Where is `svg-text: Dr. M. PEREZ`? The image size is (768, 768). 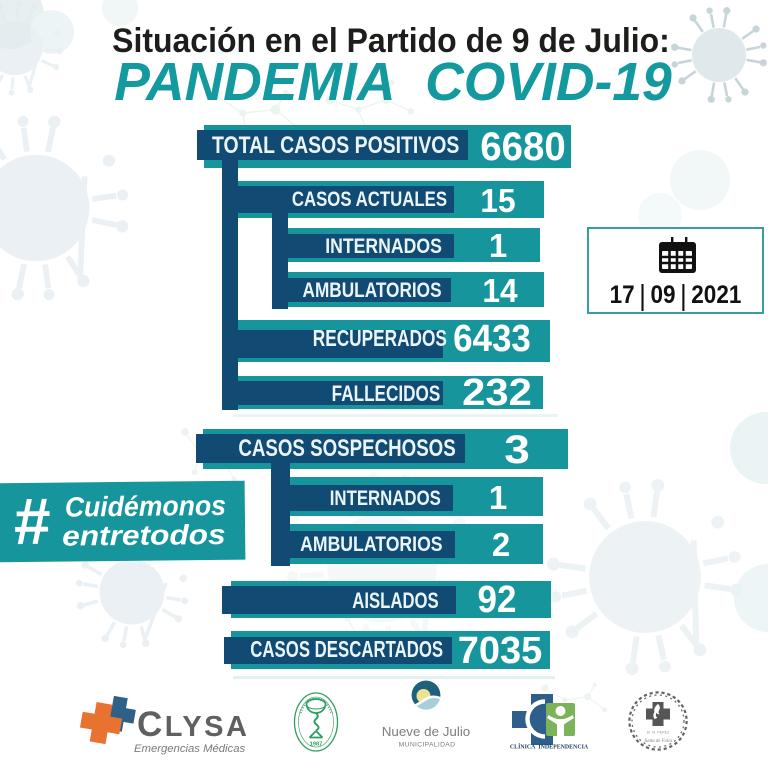 svg-text: Dr. M. PEREZ is located at coordinates (658, 733).